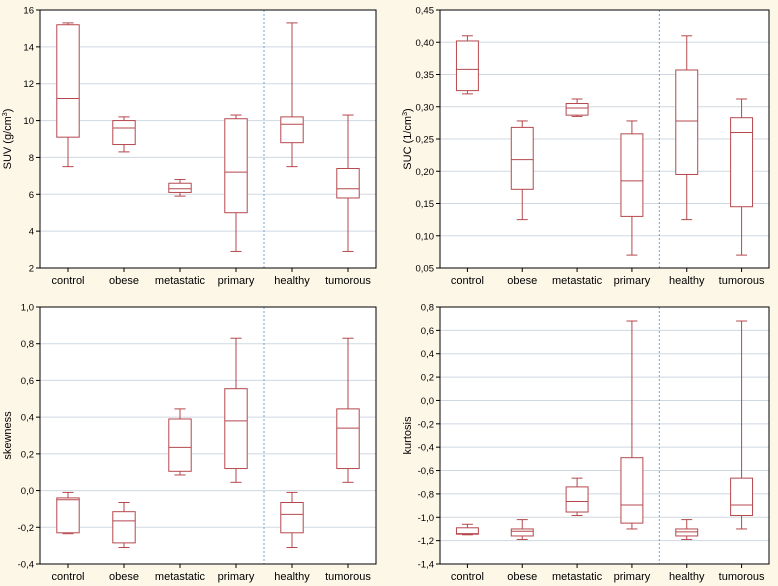  What do you see at coordinates (28, 121) in the screenshot?
I see `y-tick-label: 10` at bounding box center [28, 121].